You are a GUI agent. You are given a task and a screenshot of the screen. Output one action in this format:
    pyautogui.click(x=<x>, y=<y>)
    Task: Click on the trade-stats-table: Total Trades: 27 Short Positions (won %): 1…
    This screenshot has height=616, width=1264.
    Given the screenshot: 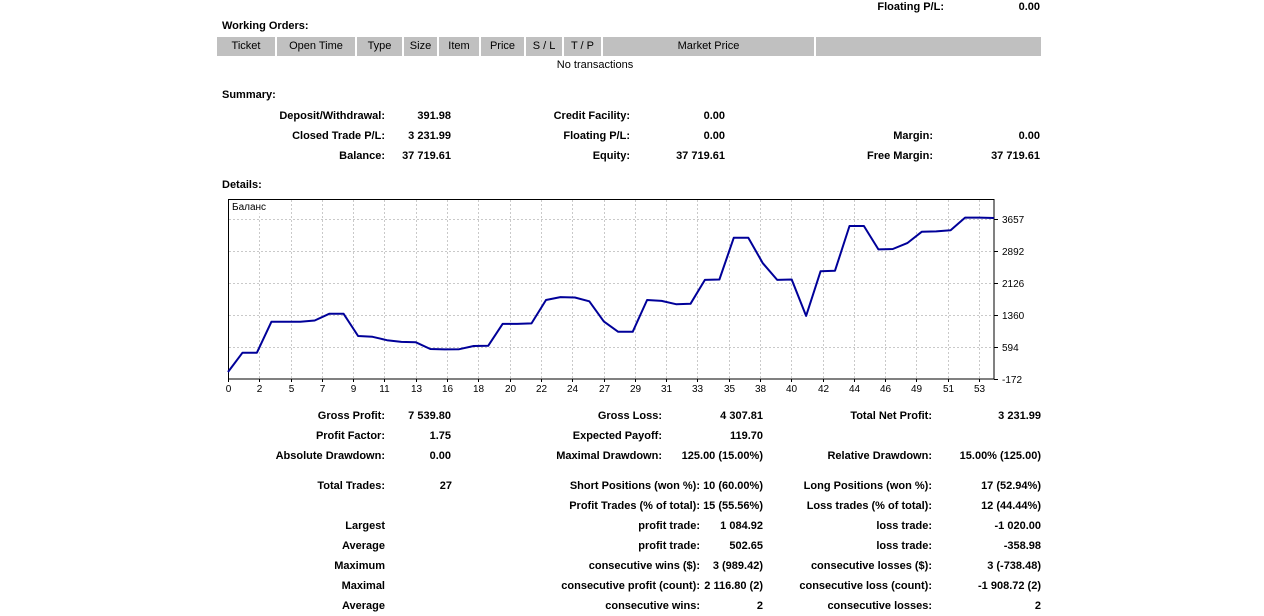 What is the action you would take?
    pyautogui.click(x=628, y=546)
    